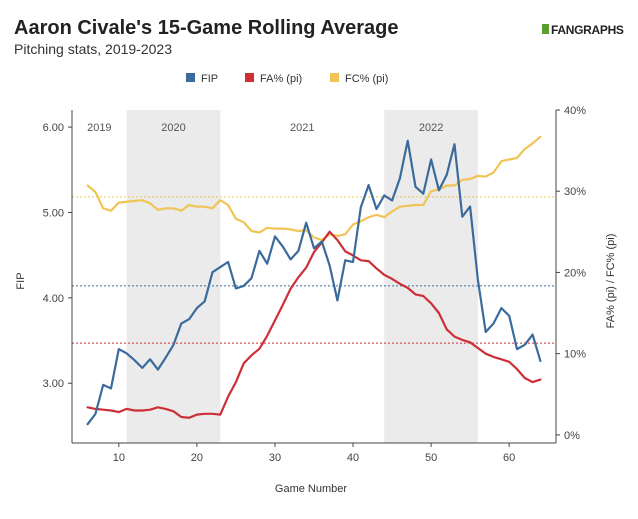  I want to click on fangraphs-logo-mark, so click(545, 29).